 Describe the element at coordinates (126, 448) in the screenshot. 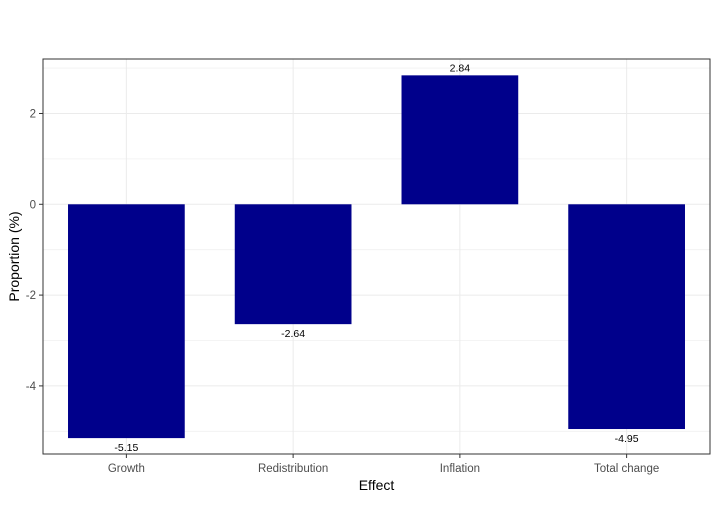

I see `bar-value-label: -5.15` at that location.